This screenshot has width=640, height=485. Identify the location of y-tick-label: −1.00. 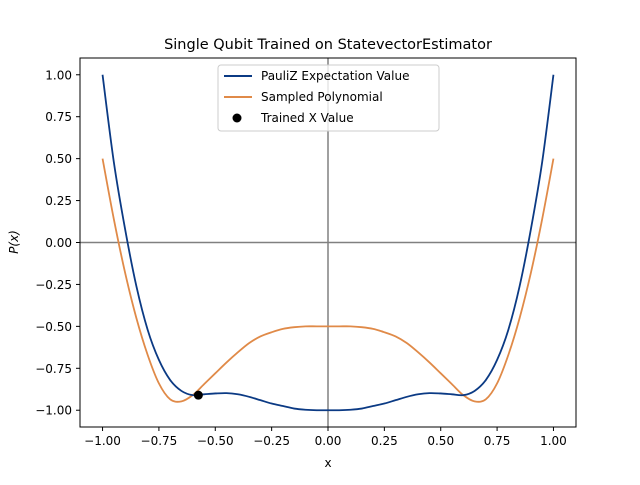
(53, 411).